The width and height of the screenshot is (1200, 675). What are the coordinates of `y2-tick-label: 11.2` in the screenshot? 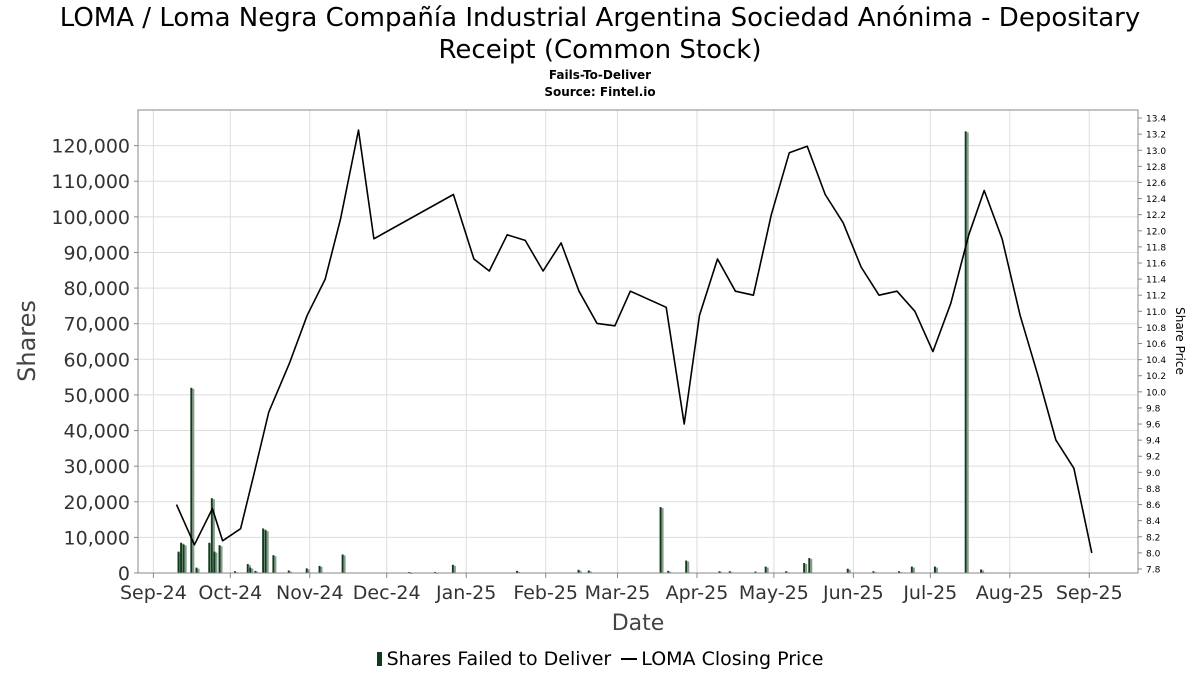 It's located at (1156, 297).